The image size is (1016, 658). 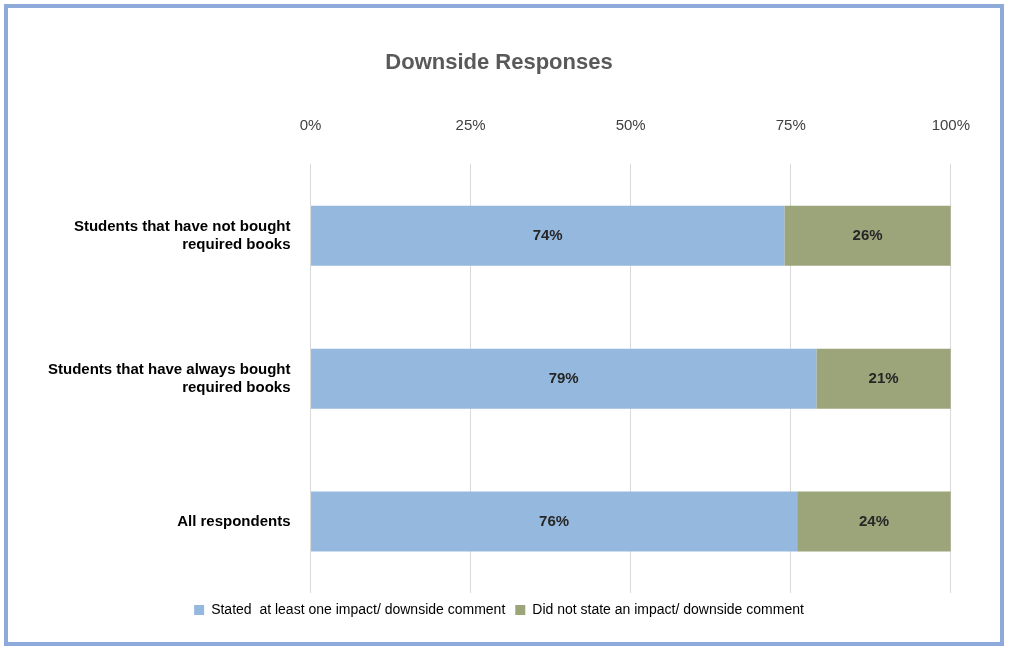 I want to click on data-label: 26%, so click(x=867, y=234).